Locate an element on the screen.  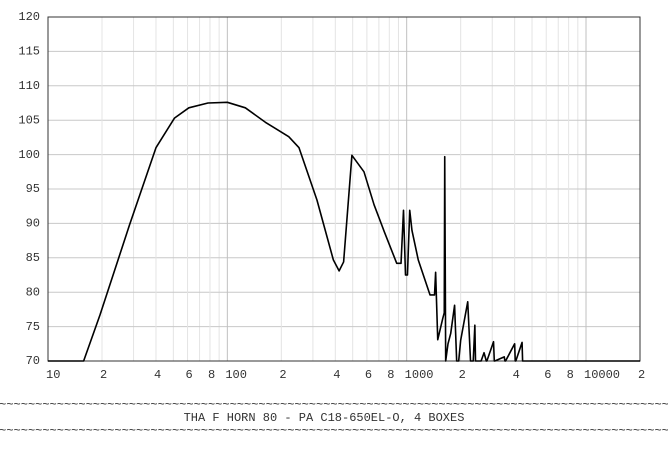
y-tick-label: 115 is located at coordinates (29, 52).